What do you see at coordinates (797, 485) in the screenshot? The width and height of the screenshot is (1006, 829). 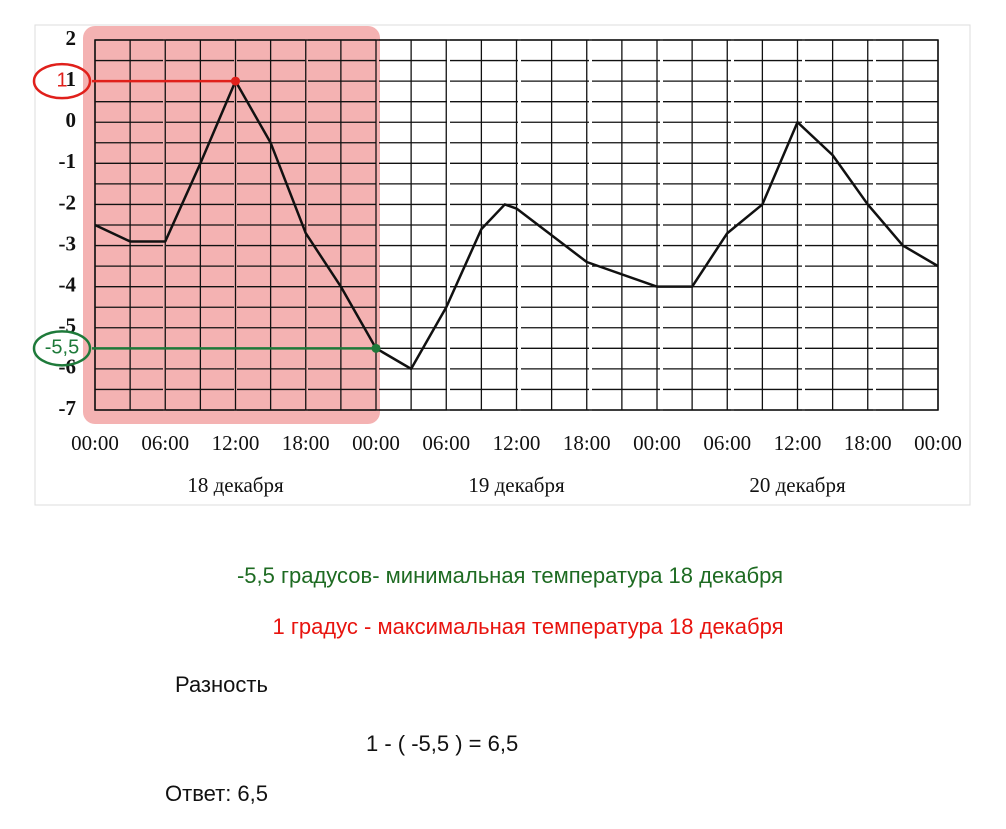 I see `day-label: 20 декабря` at bounding box center [797, 485].